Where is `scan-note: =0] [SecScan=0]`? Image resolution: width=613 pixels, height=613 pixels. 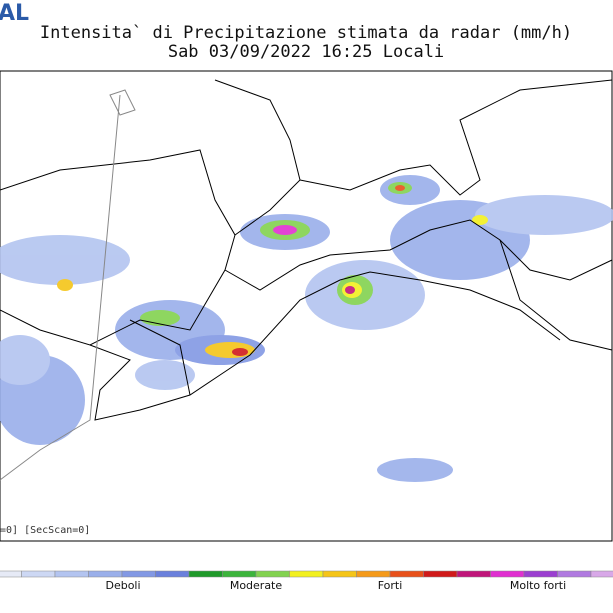 scan-note: =0] [SecScan=0] is located at coordinates (45, 530).